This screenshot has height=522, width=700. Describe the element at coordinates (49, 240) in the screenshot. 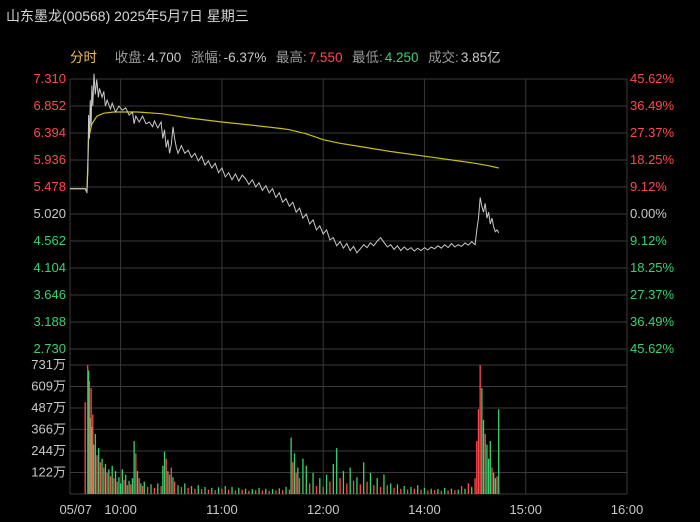

I see `price-tick-label: 4.562` at that location.